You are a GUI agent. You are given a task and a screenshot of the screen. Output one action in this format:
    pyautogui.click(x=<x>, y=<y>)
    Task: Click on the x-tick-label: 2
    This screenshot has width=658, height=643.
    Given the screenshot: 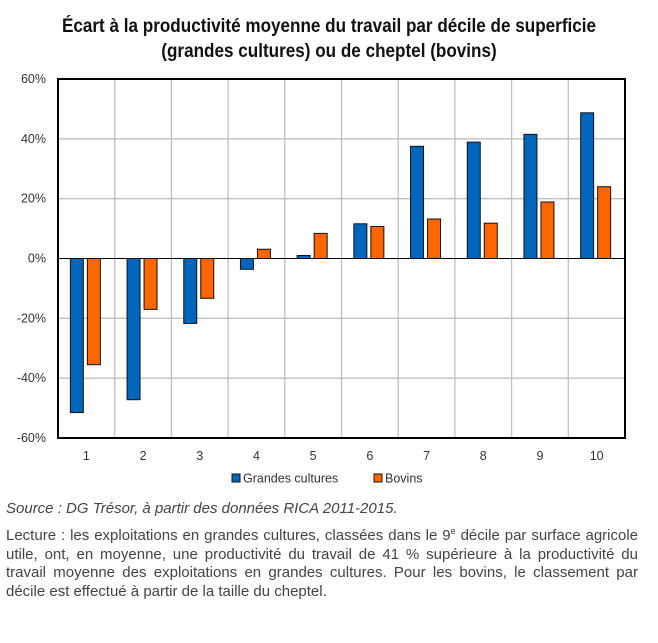 What is the action you would take?
    pyautogui.click(x=143, y=456)
    